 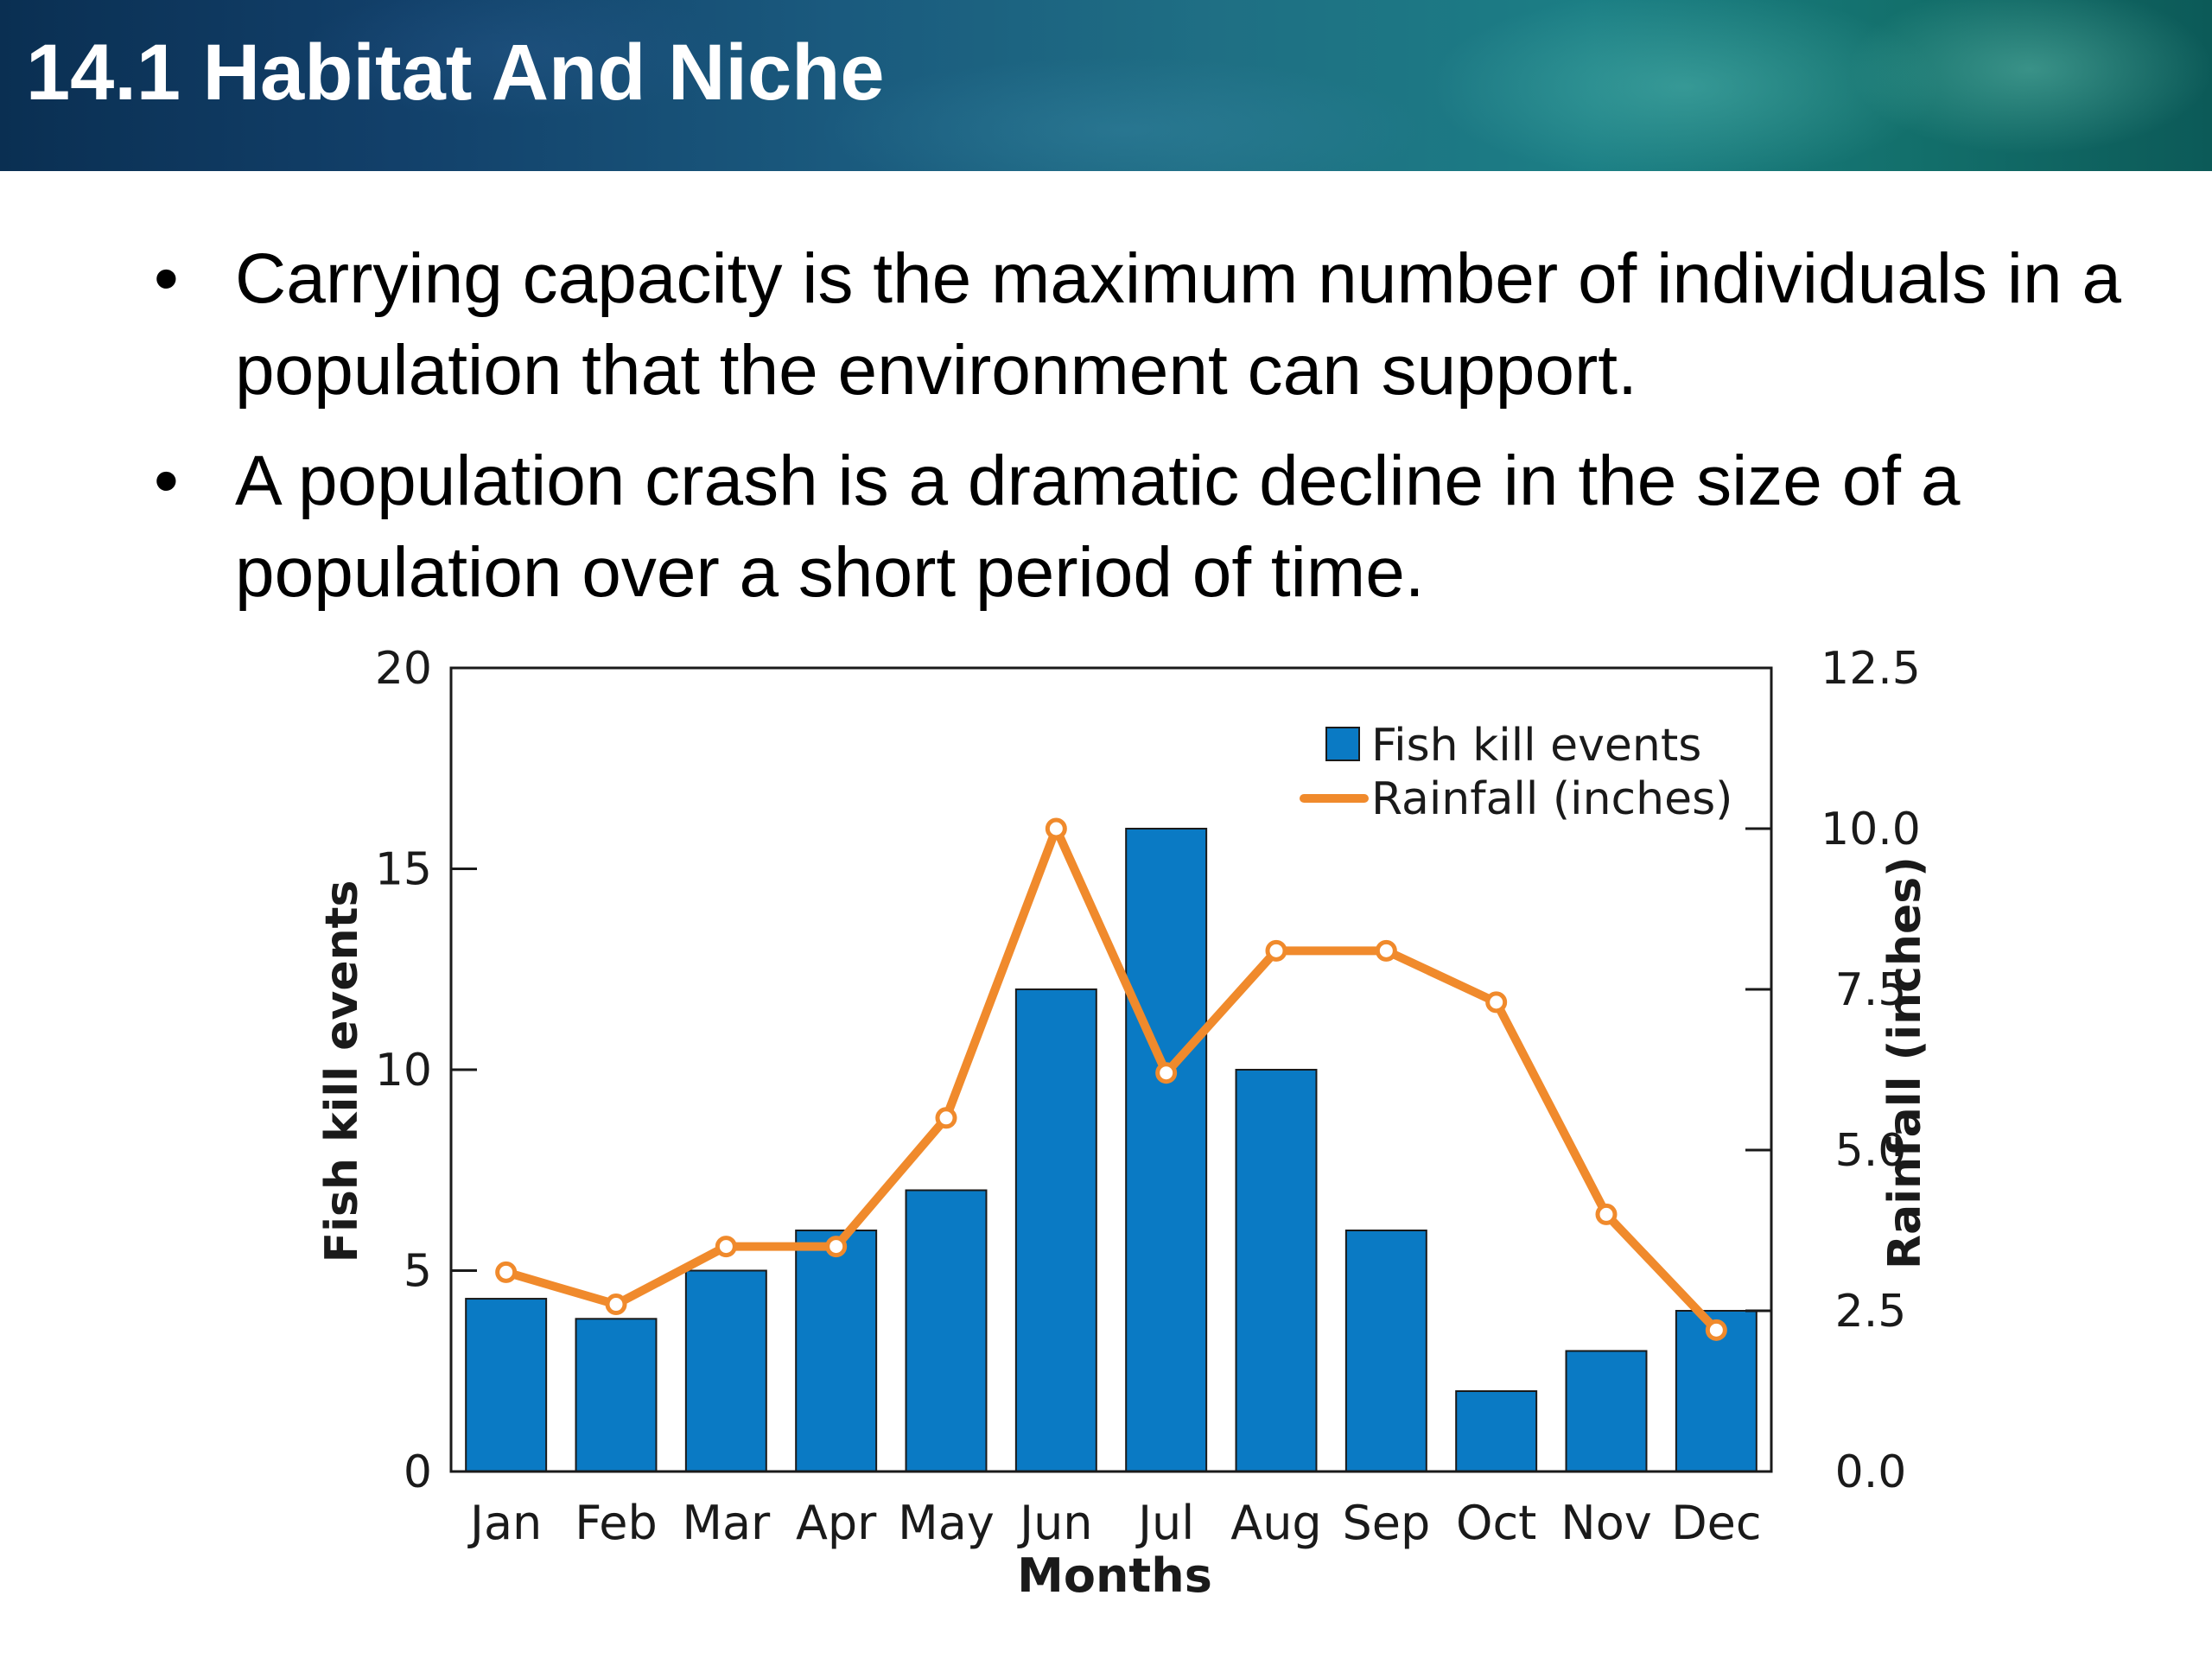 I want to click on y-tick-label: 5, so click(x=418, y=1272).